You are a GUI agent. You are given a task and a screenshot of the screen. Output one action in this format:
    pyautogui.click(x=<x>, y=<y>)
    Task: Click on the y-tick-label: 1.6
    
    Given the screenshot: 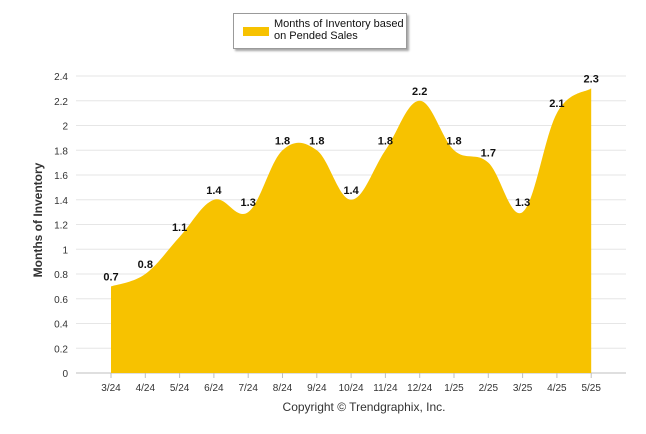 What is the action you would take?
    pyautogui.click(x=61, y=176)
    